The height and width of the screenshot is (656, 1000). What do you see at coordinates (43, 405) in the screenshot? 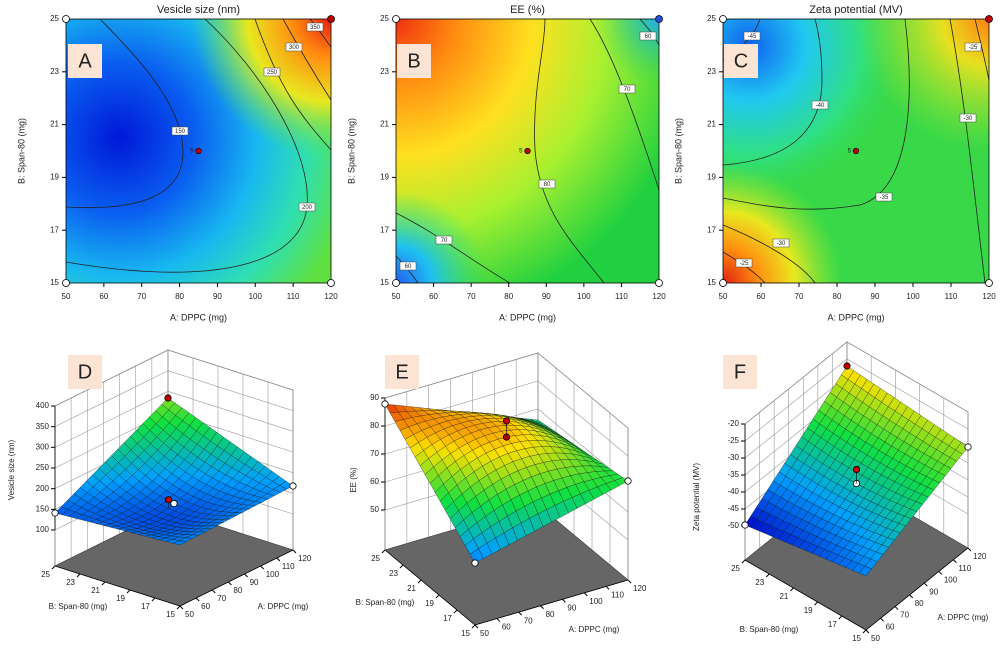
I see `z-tick-label: 400` at bounding box center [43, 405].